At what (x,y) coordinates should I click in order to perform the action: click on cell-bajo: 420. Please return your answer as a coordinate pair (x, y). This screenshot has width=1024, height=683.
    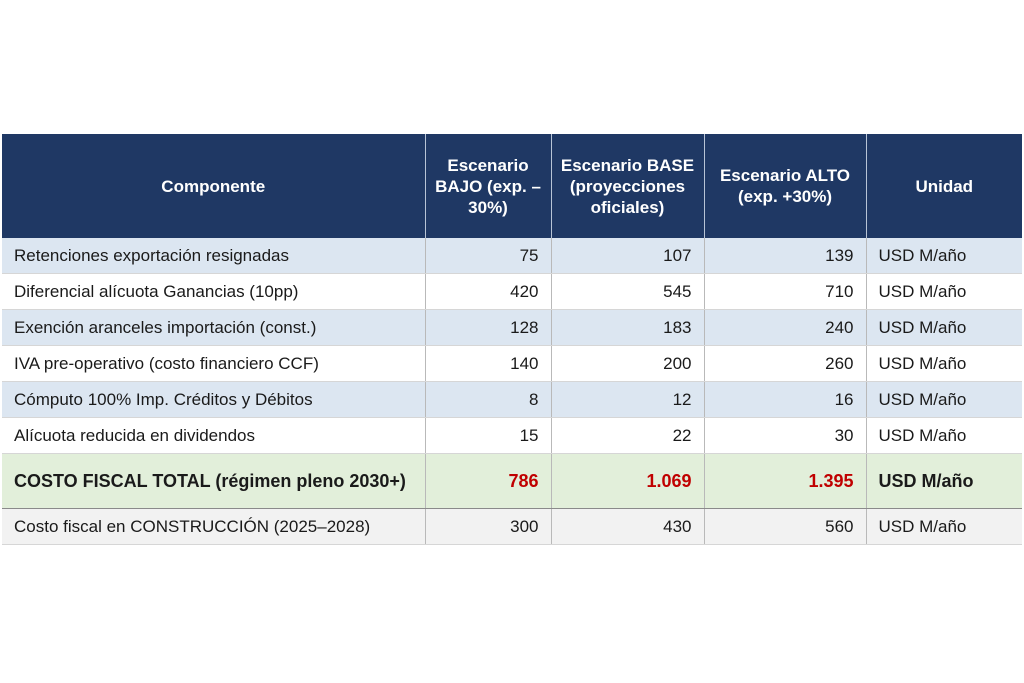
    Looking at the image, I should click on (487, 291).